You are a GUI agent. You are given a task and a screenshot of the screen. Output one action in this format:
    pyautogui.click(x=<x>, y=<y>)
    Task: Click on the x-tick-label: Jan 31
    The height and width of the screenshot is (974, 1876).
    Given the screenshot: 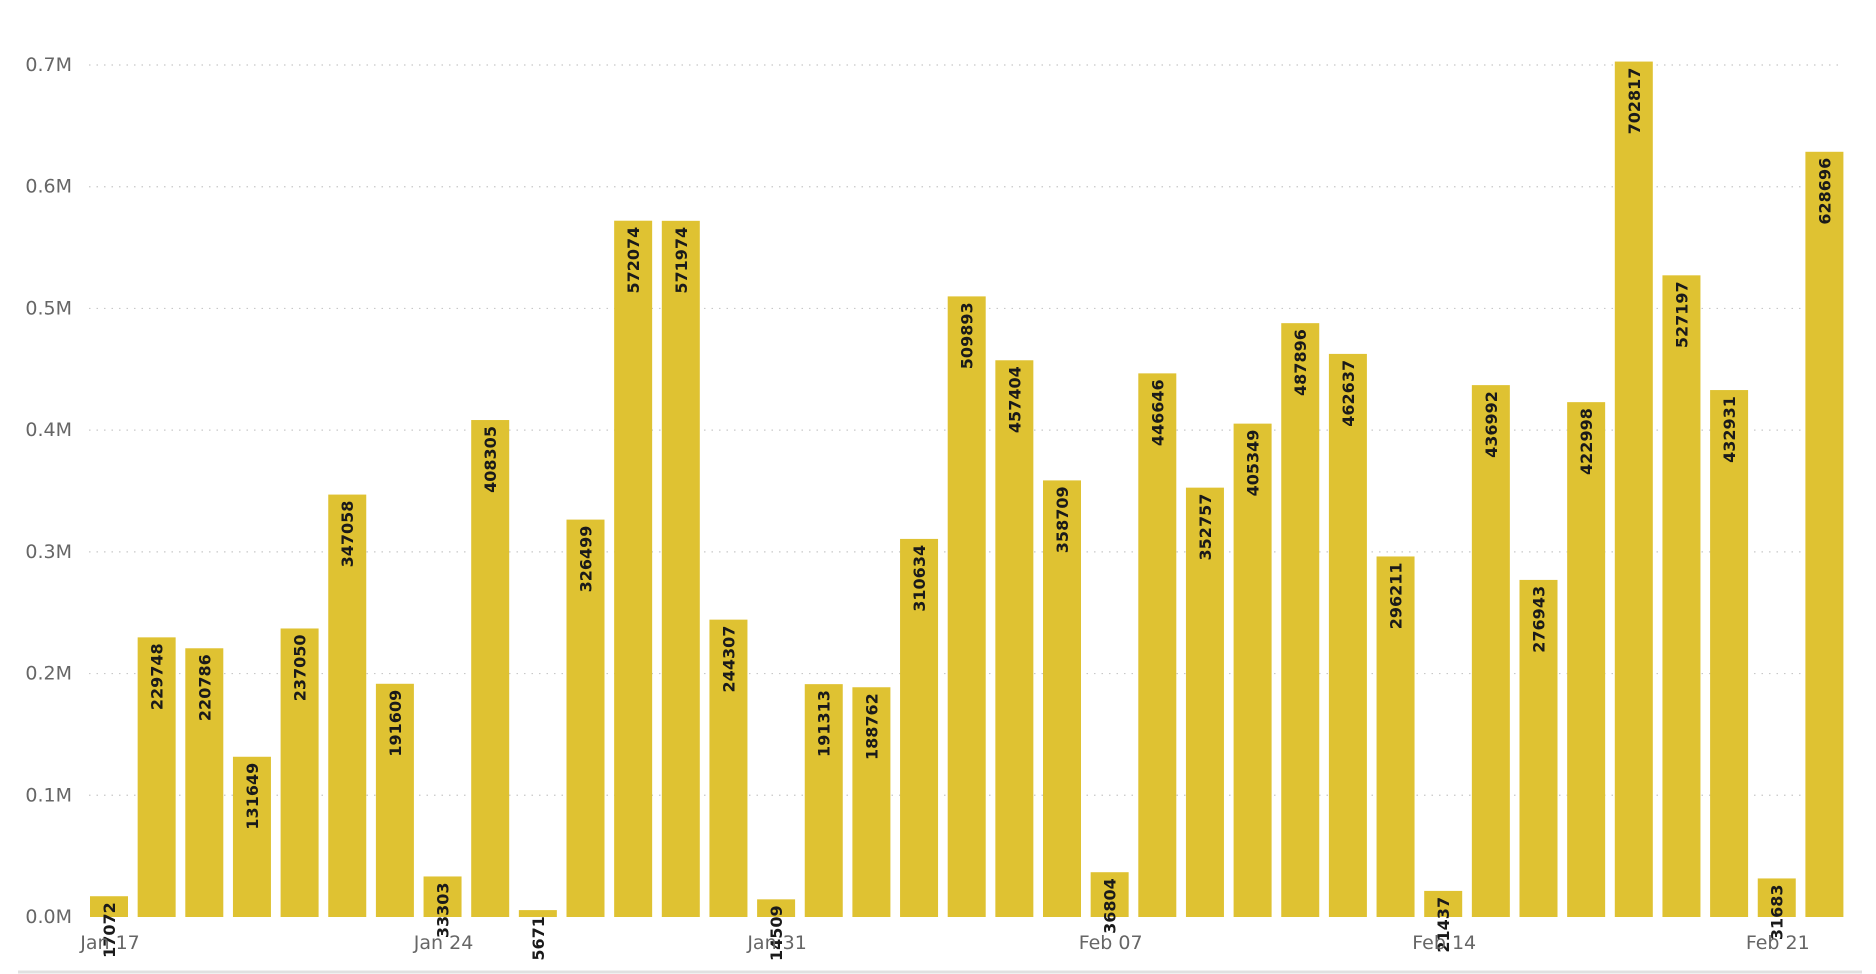 What is the action you would take?
    pyautogui.click(x=776, y=943)
    